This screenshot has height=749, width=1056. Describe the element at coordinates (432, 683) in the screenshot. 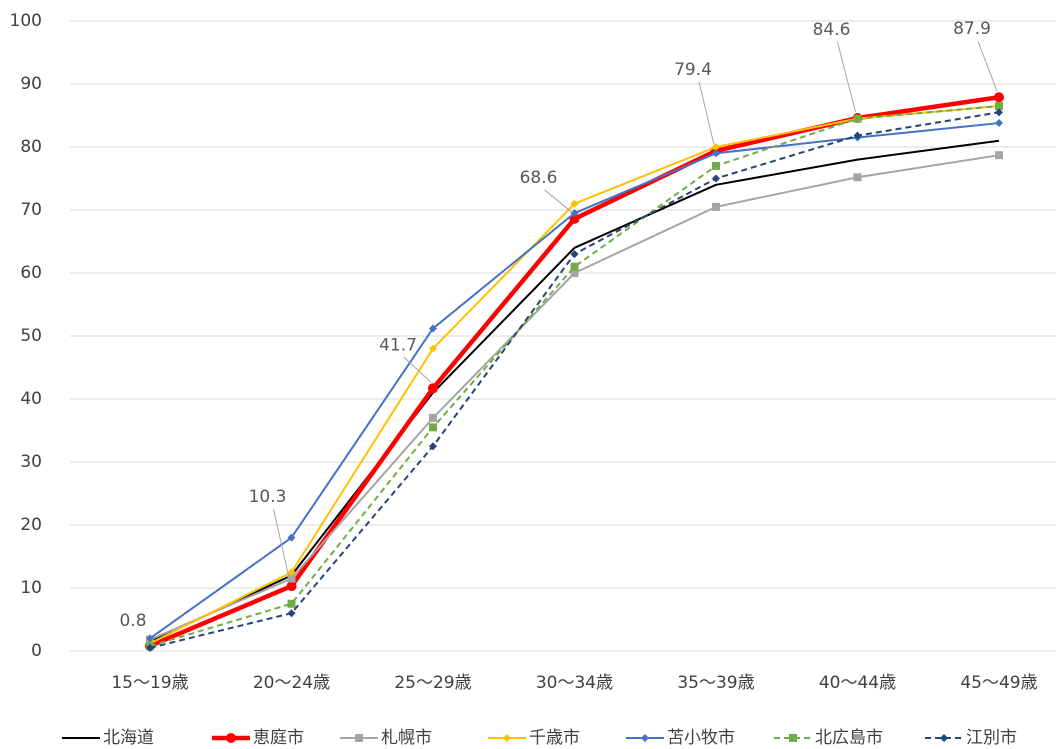

I see `x-tick-label: 25〜29歳` at that location.